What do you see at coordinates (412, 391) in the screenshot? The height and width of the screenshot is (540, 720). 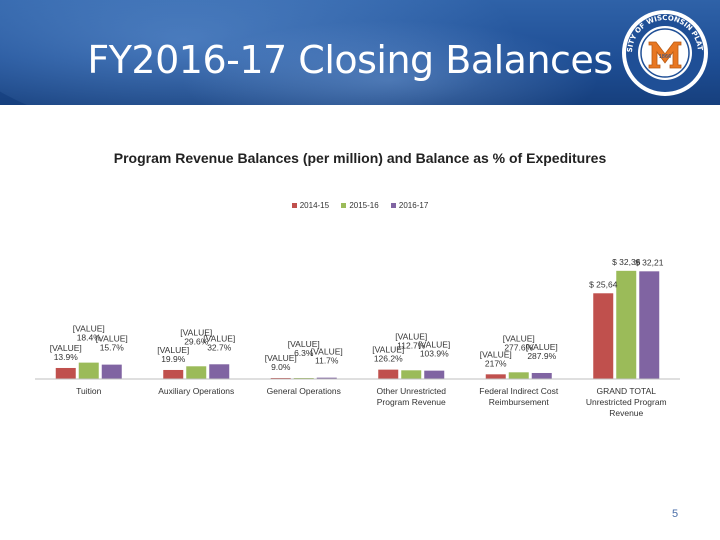 I see `category-label-3-0: Other Unrestricted` at bounding box center [412, 391].